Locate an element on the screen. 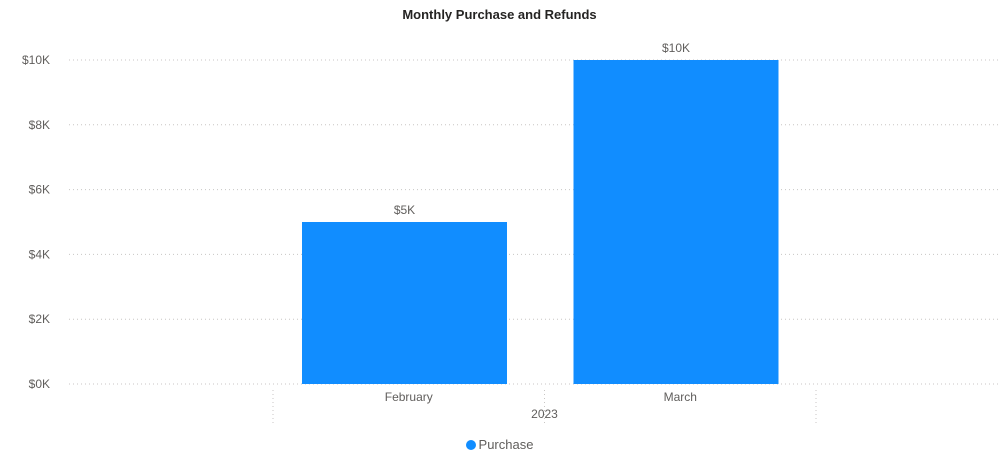 The width and height of the screenshot is (999, 459). y-tick-label: $6K is located at coordinates (39, 190).